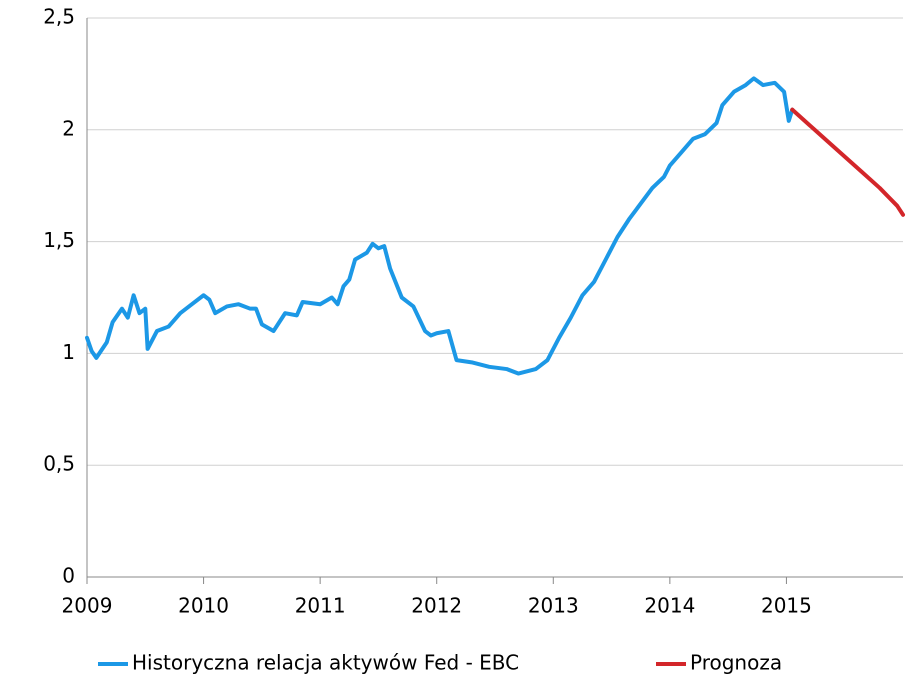 This screenshot has height=684, width=906. Describe the element at coordinates (59, 464) in the screenshot. I see `y-tick-label: 0,5` at that location.